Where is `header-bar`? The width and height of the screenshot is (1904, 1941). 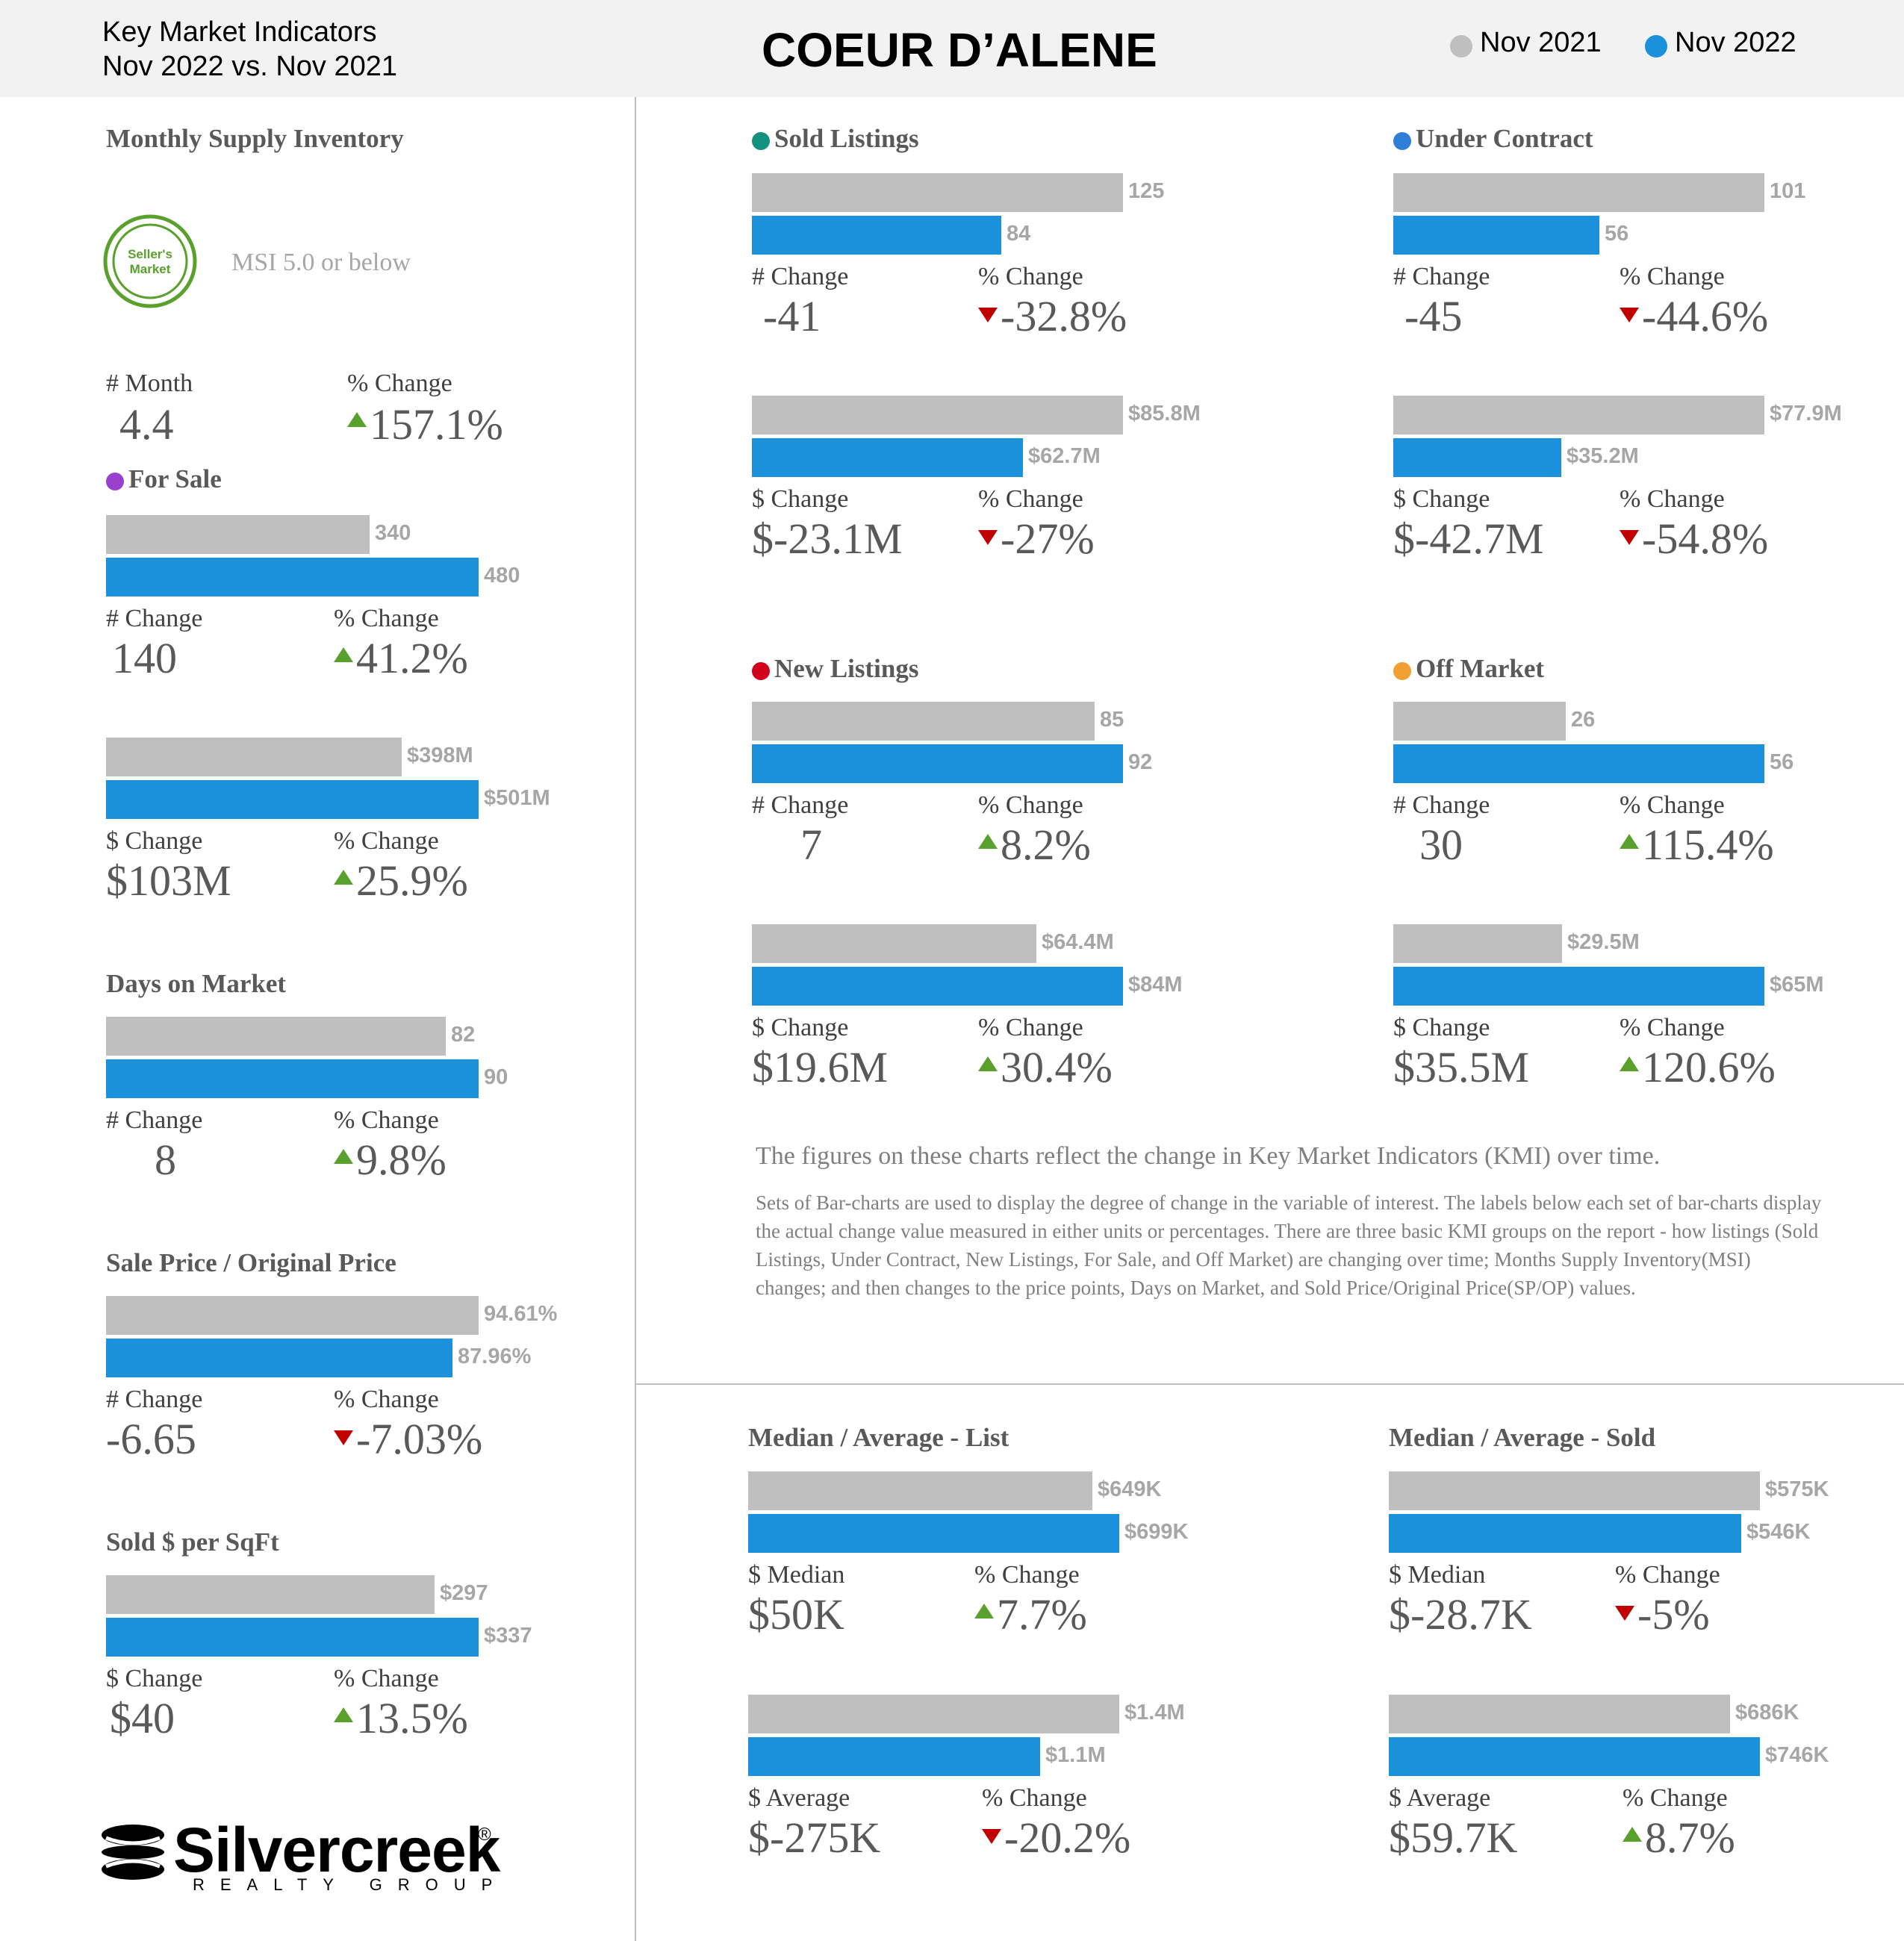 header-bar is located at coordinates (952, 48).